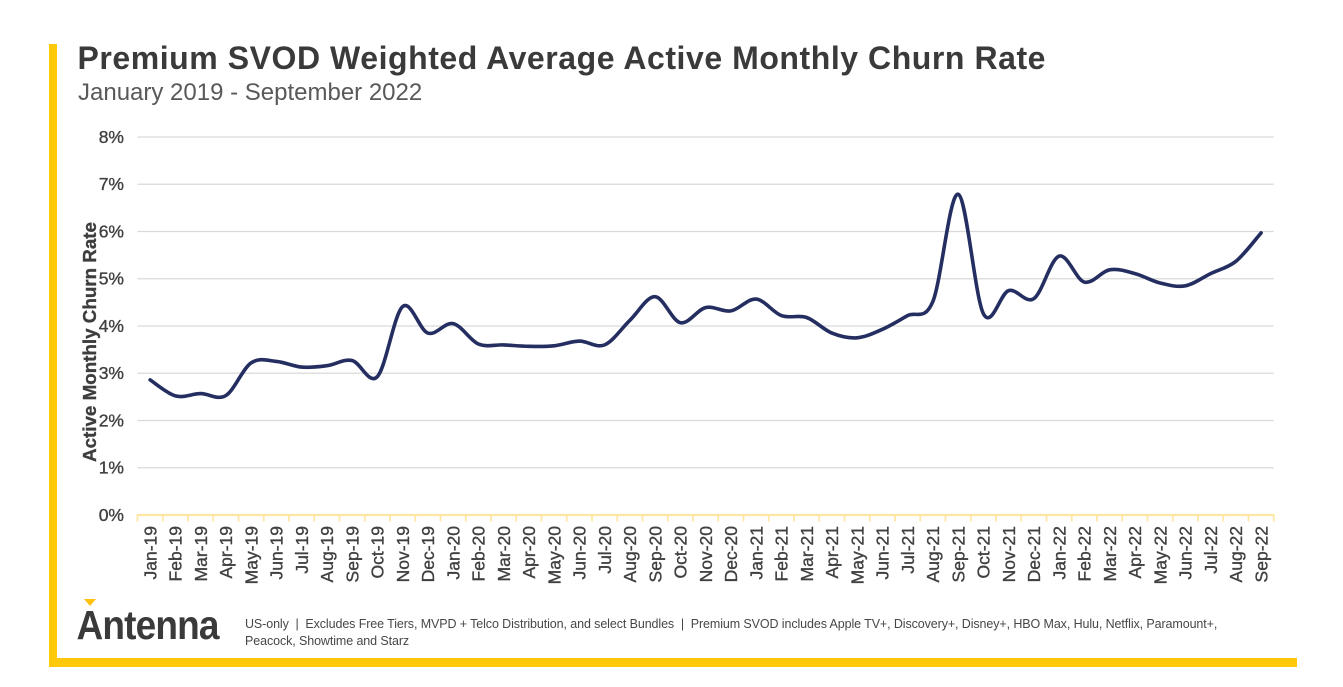 The height and width of the screenshot is (687, 1343). I want to click on svg-text: May-21, so click(857, 555).